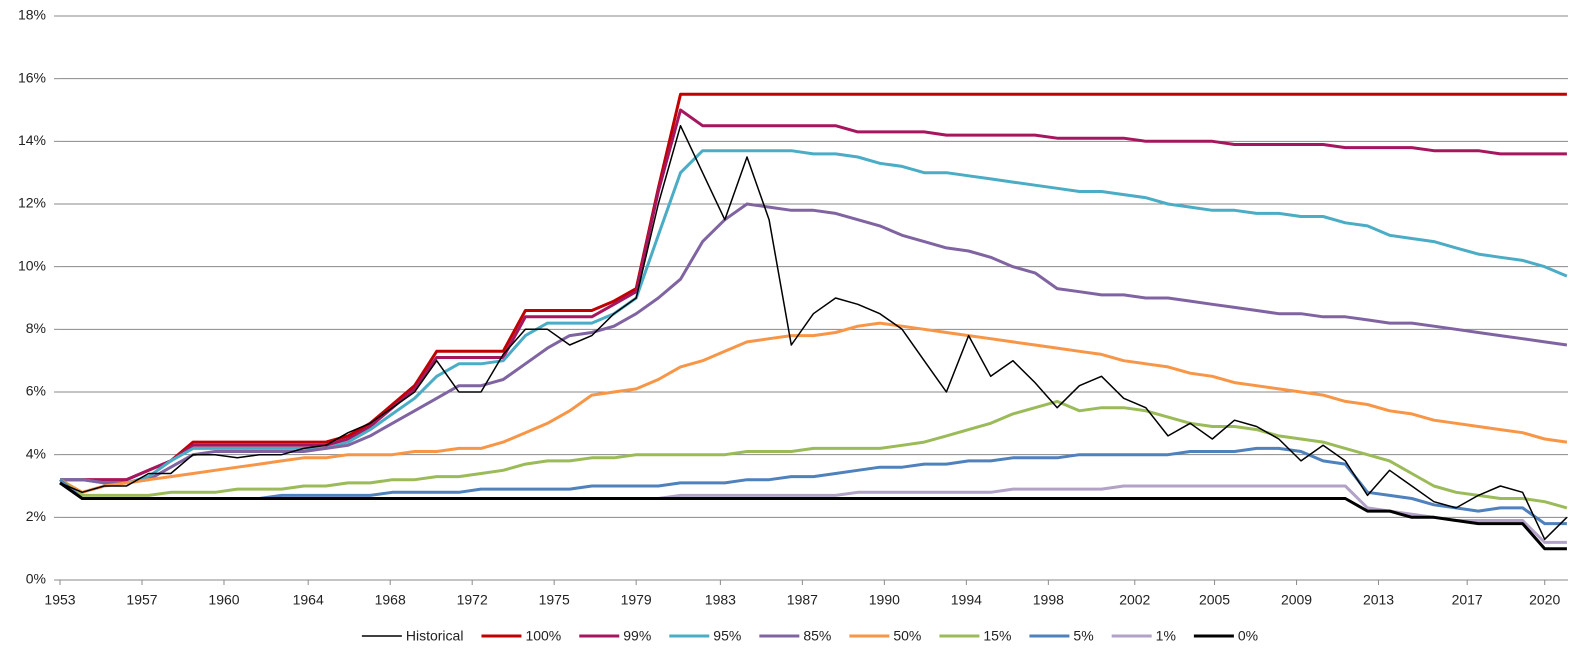 This screenshot has height=650, width=1575. I want to click on legend-label: Historical, so click(435, 636).